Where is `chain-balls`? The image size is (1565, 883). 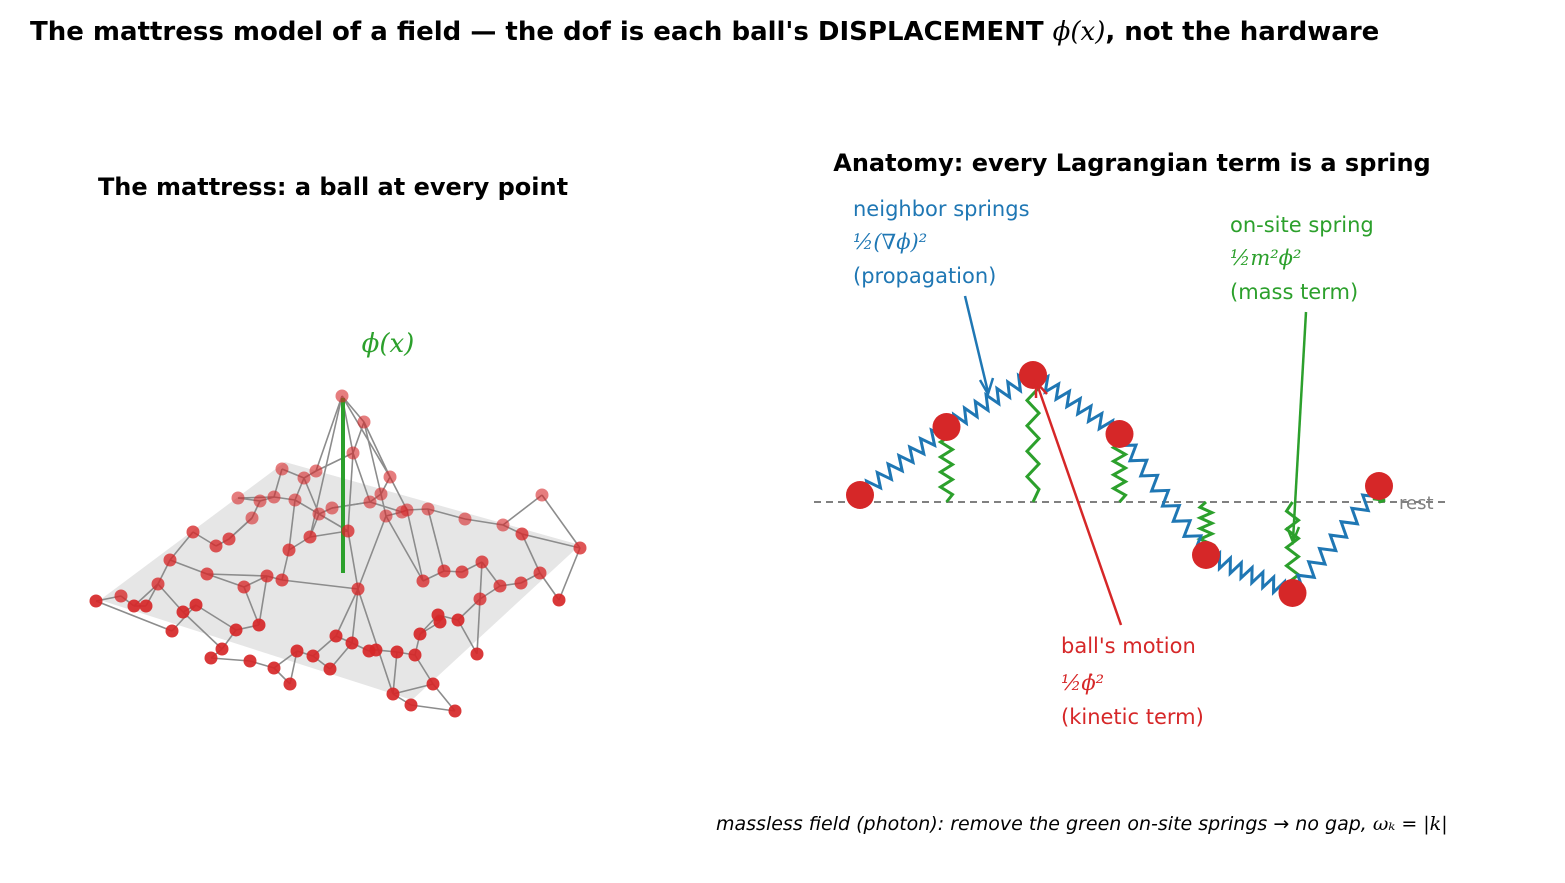 chain-balls is located at coordinates (1119, 484).